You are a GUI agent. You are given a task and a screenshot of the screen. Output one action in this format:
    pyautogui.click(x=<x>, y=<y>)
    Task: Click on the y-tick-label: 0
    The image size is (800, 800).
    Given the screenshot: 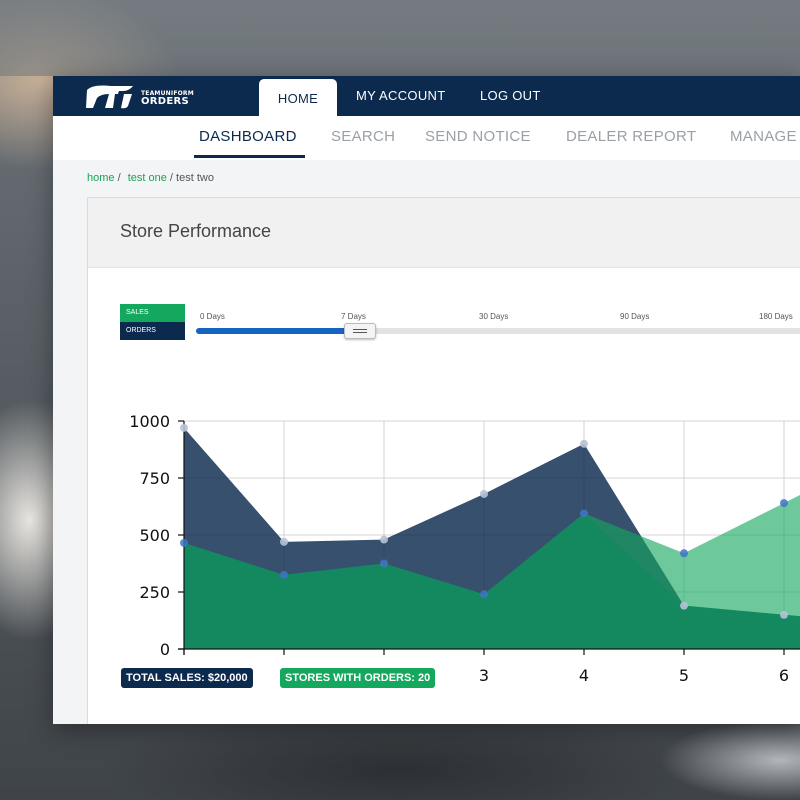 What is the action you would take?
    pyautogui.click(x=165, y=649)
    